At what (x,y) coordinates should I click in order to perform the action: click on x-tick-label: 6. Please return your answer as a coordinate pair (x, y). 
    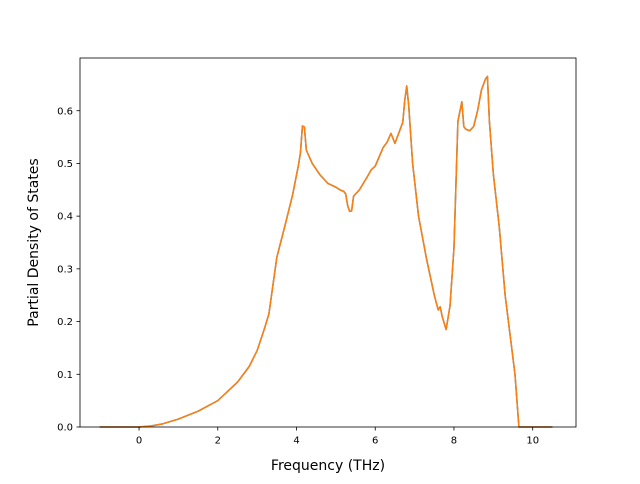
    Looking at the image, I should click on (375, 441).